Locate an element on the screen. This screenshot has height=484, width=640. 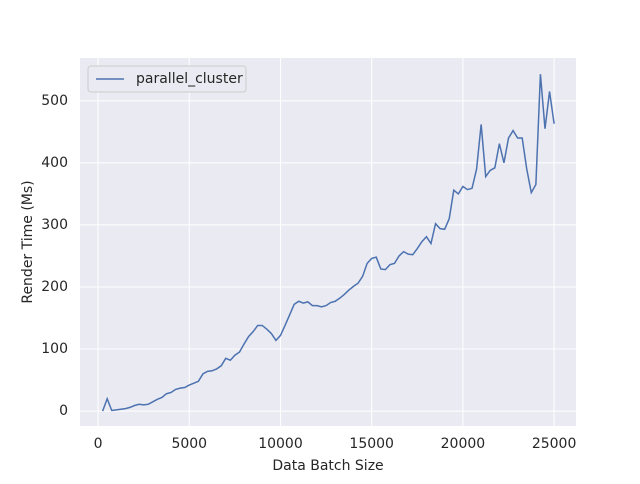
y-tick-label: 0 is located at coordinates (63, 411).